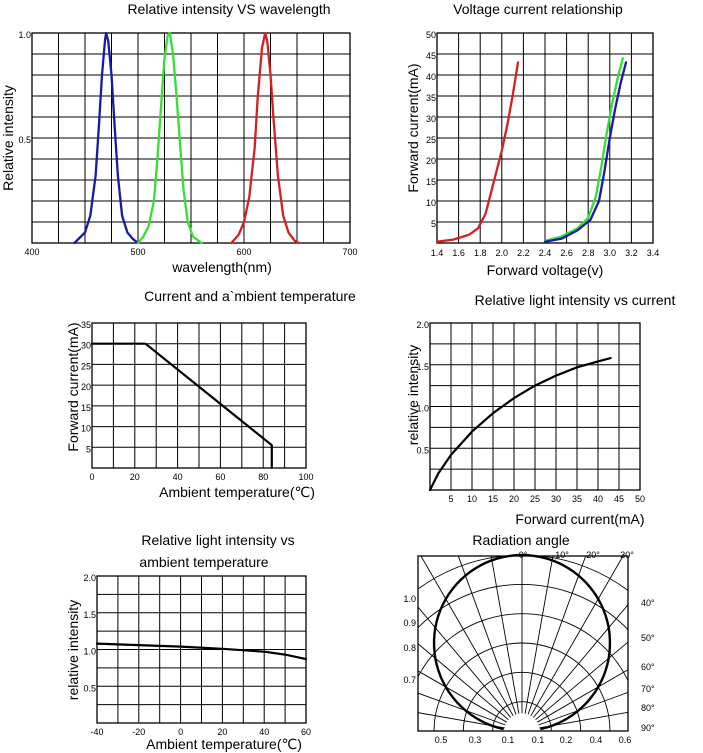 The height and width of the screenshot is (753, 703). Describe the element at coordinates (224, 744) in the screenshot. I see `chart-5-x-axis-label: Ambient temperature(℃)` at that location.